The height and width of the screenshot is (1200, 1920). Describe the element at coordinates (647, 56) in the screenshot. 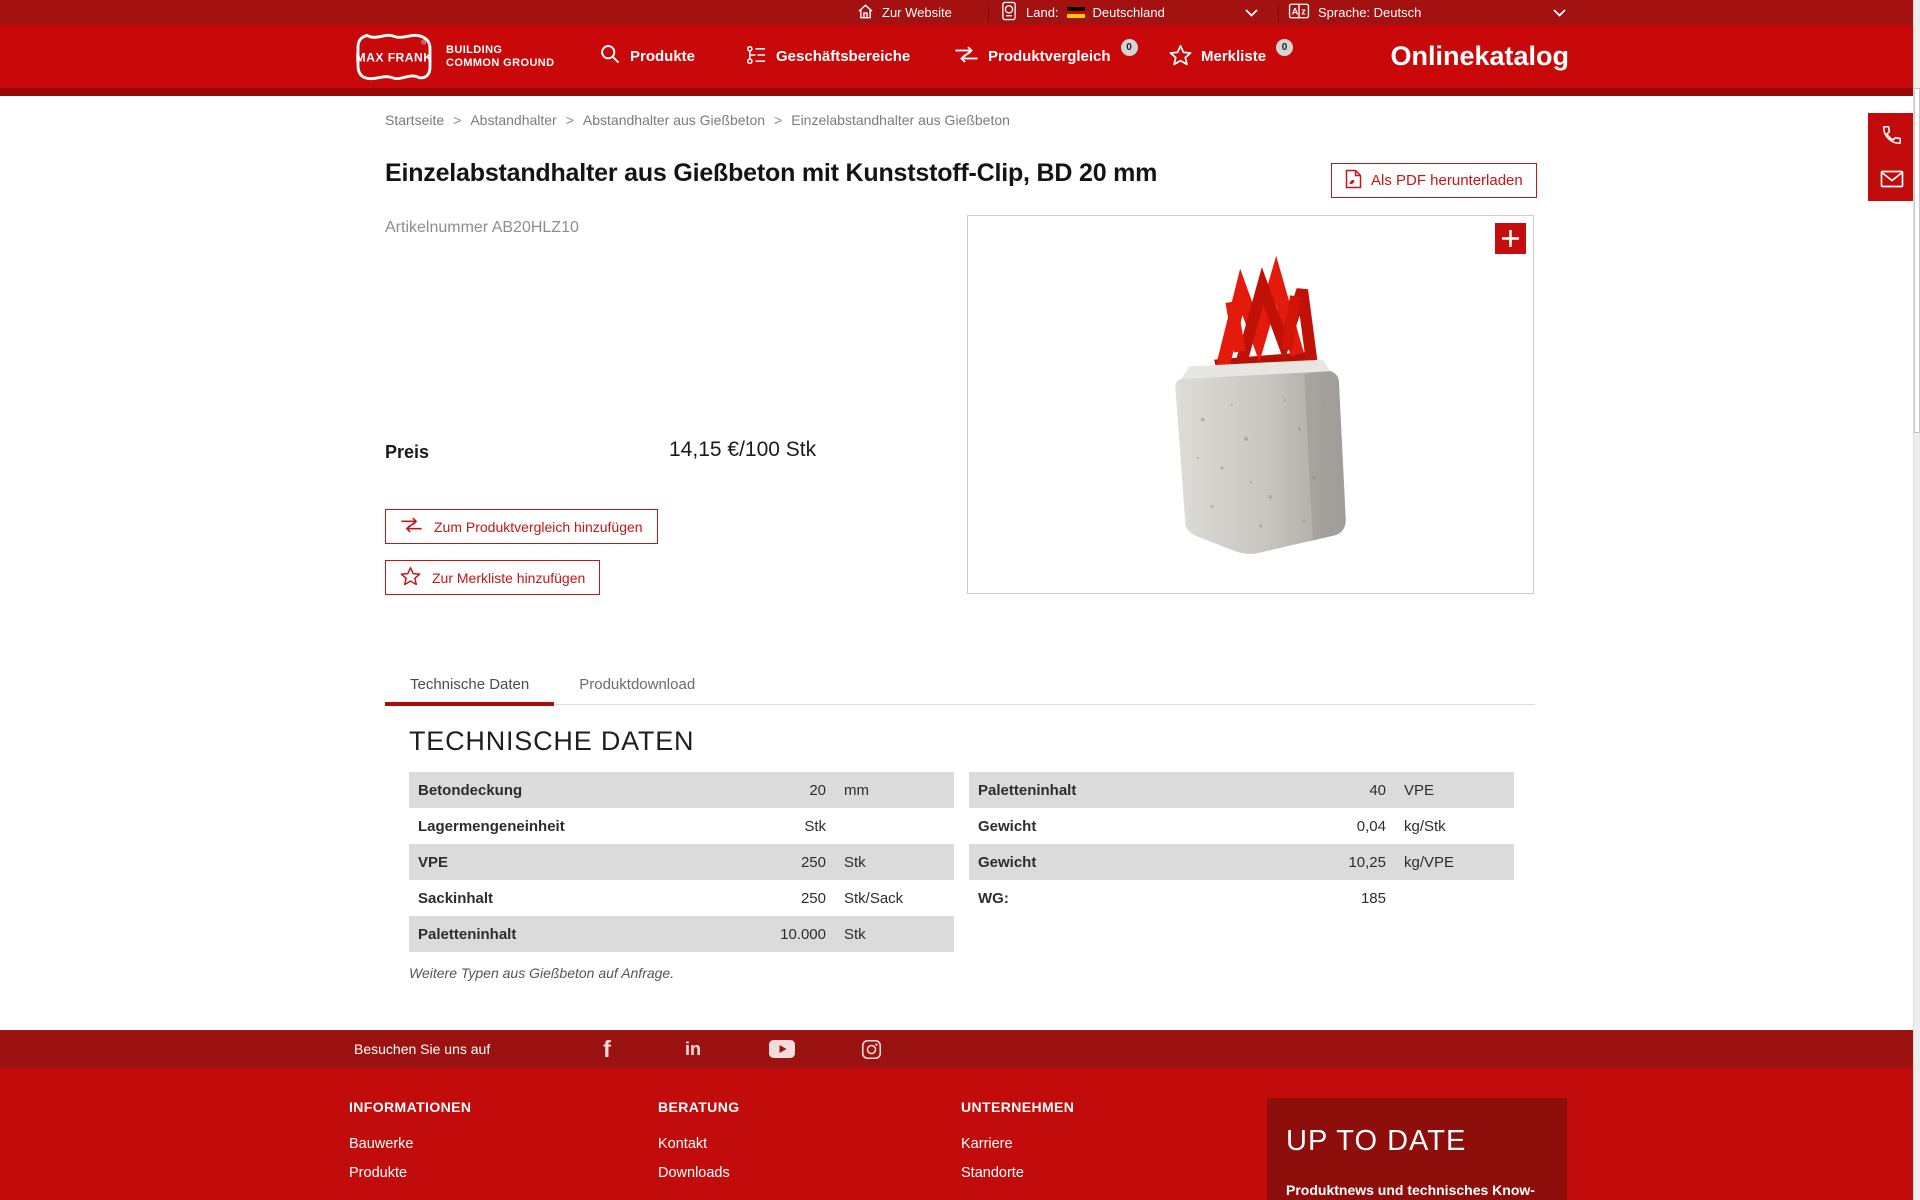

I see `nav-produkte: Produkte` at that location.